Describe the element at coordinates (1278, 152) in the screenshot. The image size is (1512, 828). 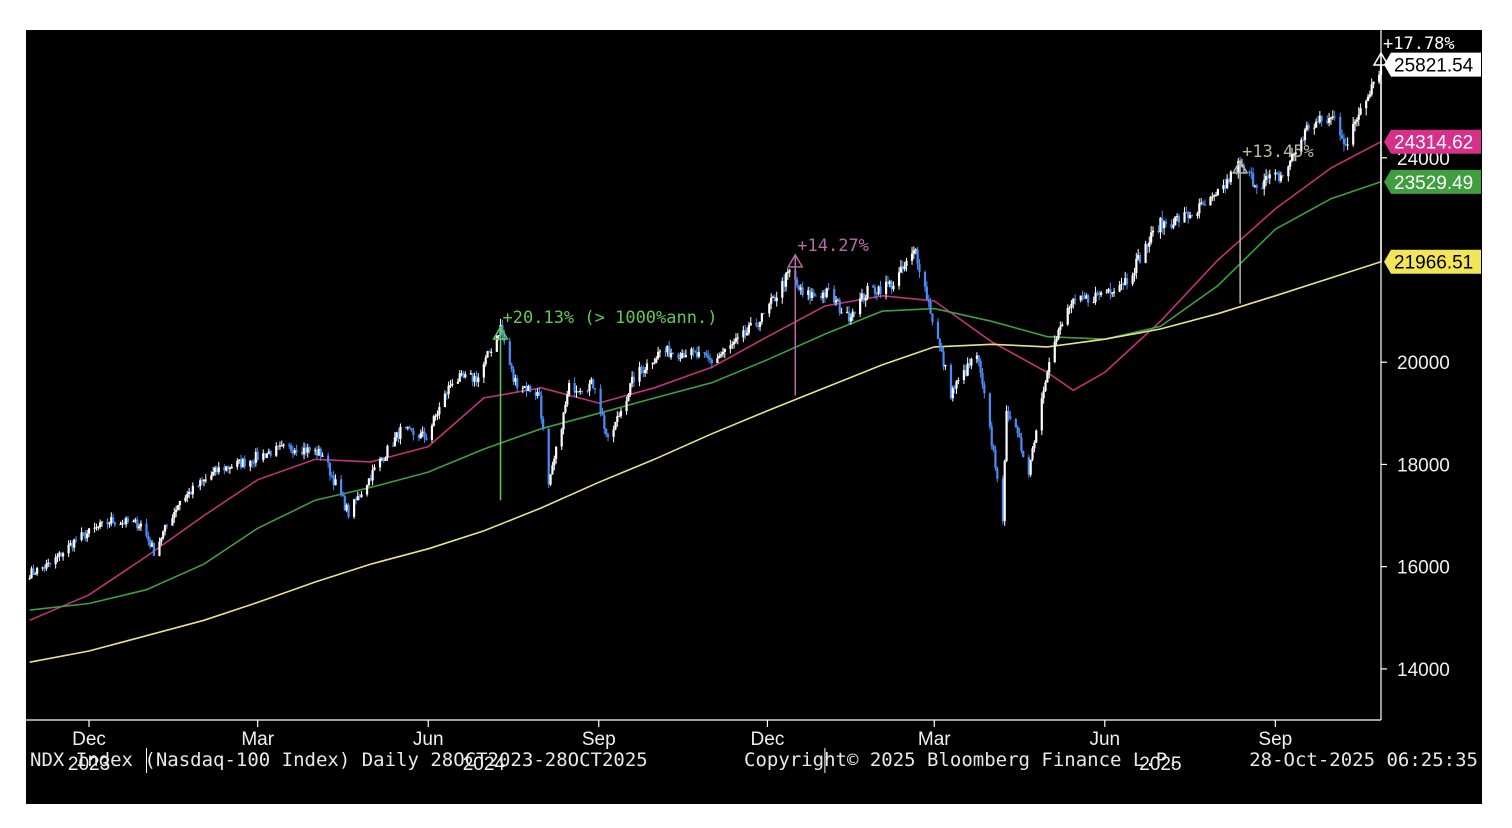
I see `annotation-label: +13.45%` at that location.